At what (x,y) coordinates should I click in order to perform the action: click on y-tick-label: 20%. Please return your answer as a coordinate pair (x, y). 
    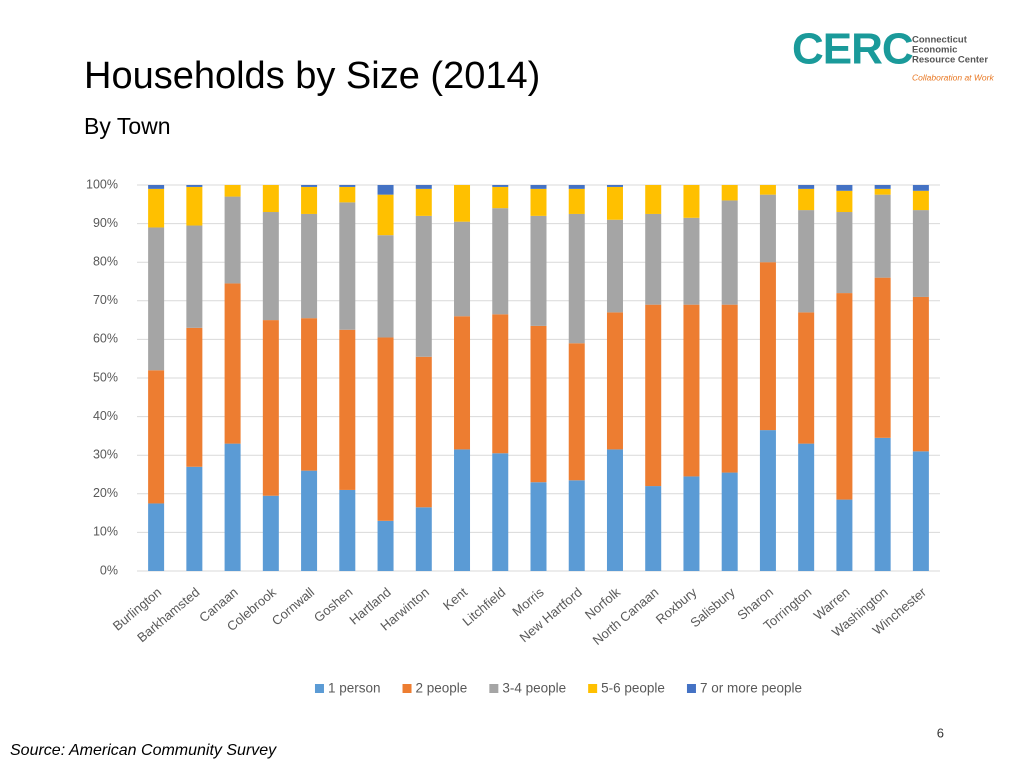
    Looking at the image, I should click on (105, 493).